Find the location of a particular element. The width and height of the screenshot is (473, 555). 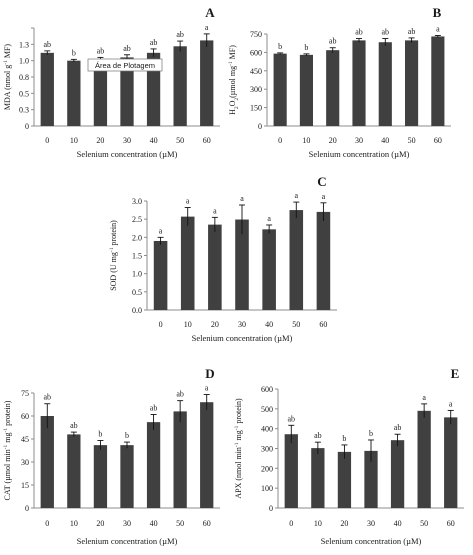

y-tick-label: 400 is located at coordinates (267, 429).